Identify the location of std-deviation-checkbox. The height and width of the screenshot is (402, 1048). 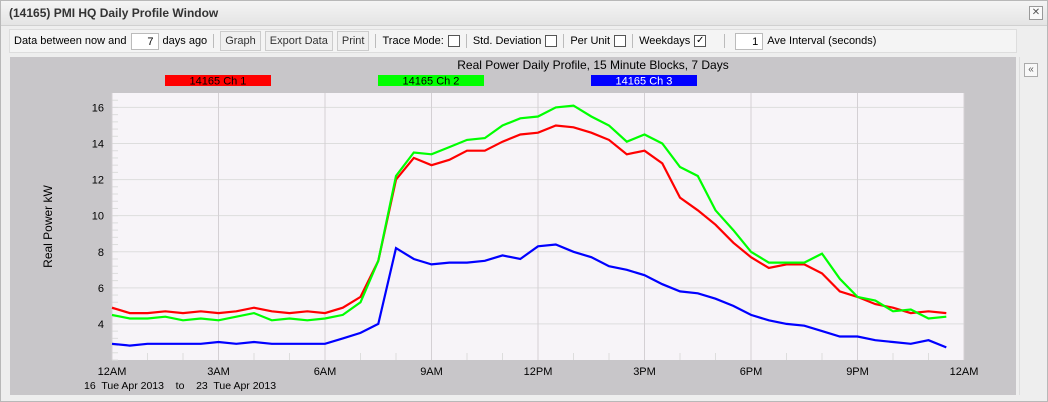
(551, 41).